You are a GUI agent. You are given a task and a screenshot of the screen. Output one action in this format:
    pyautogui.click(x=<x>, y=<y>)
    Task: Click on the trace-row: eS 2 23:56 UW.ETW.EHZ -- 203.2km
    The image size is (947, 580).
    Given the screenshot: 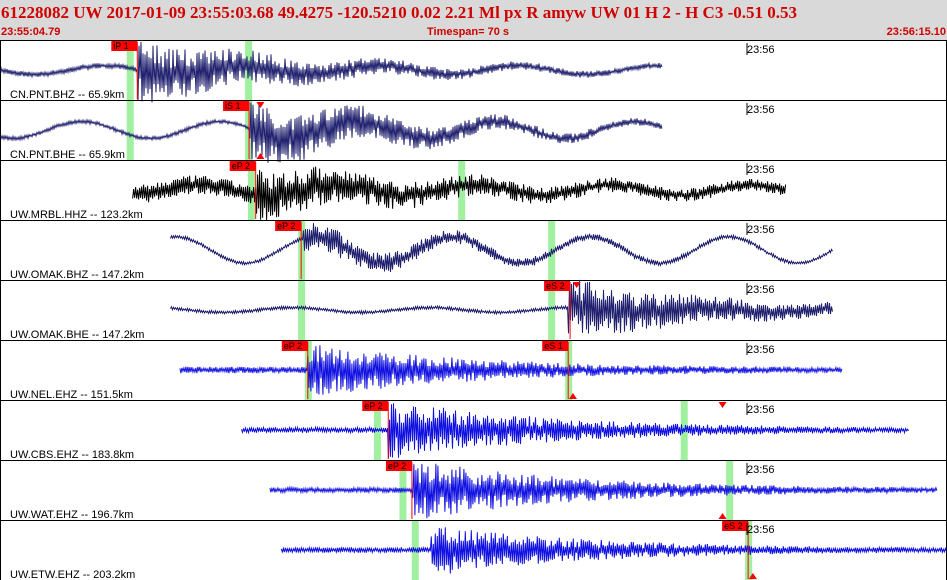 What is the action you would take?
    pyautogui.click(x=473, y=550)
    